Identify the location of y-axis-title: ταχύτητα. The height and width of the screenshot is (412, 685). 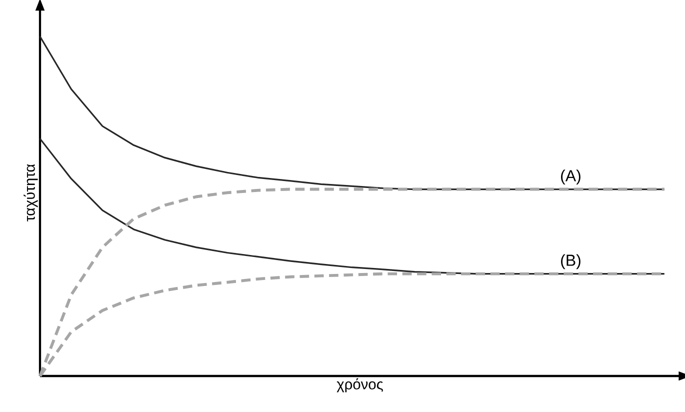
(31, 193).